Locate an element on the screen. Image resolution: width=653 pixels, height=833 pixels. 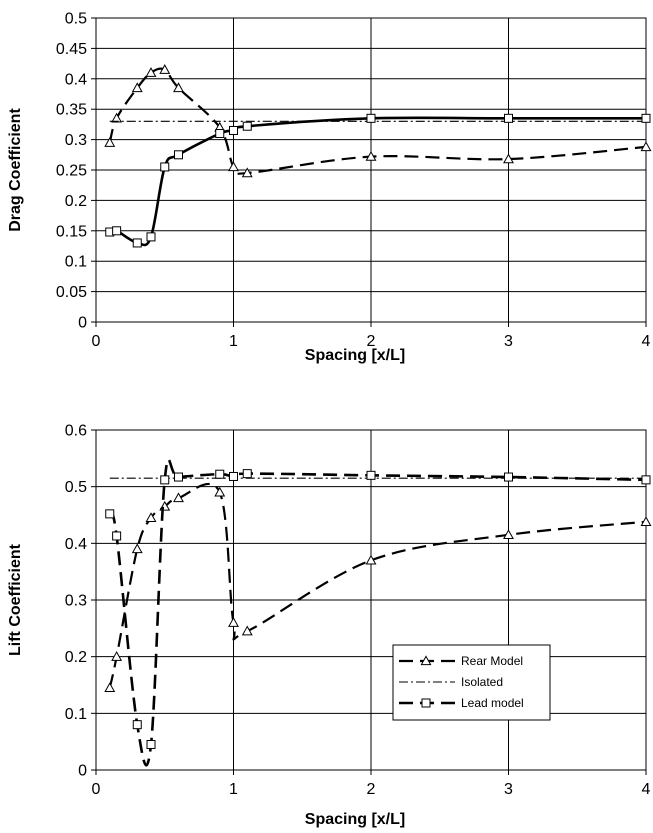
legend-label: Rear Model is located at coordinates (492, 661).